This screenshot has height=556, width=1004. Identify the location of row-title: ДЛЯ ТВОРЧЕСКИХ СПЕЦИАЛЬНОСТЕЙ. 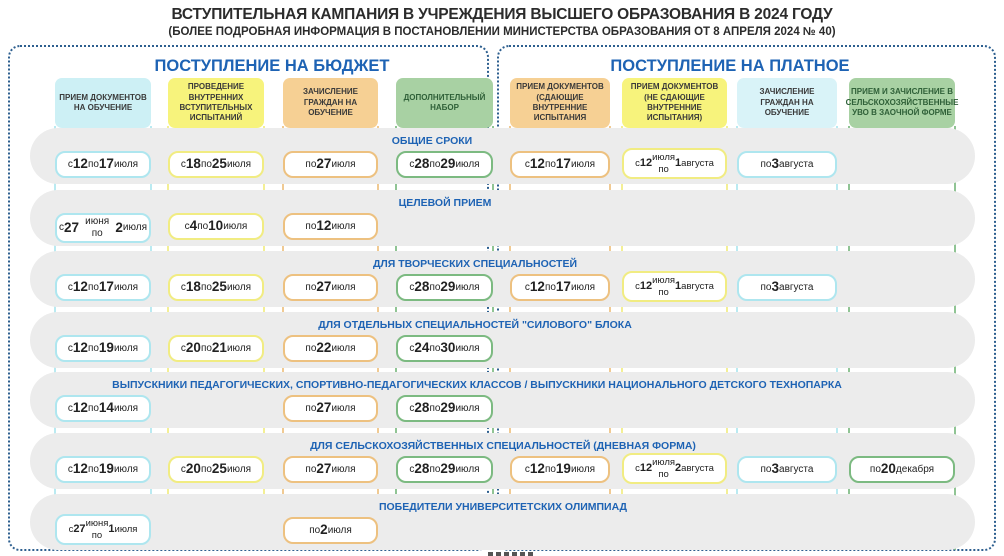
(475, 264).